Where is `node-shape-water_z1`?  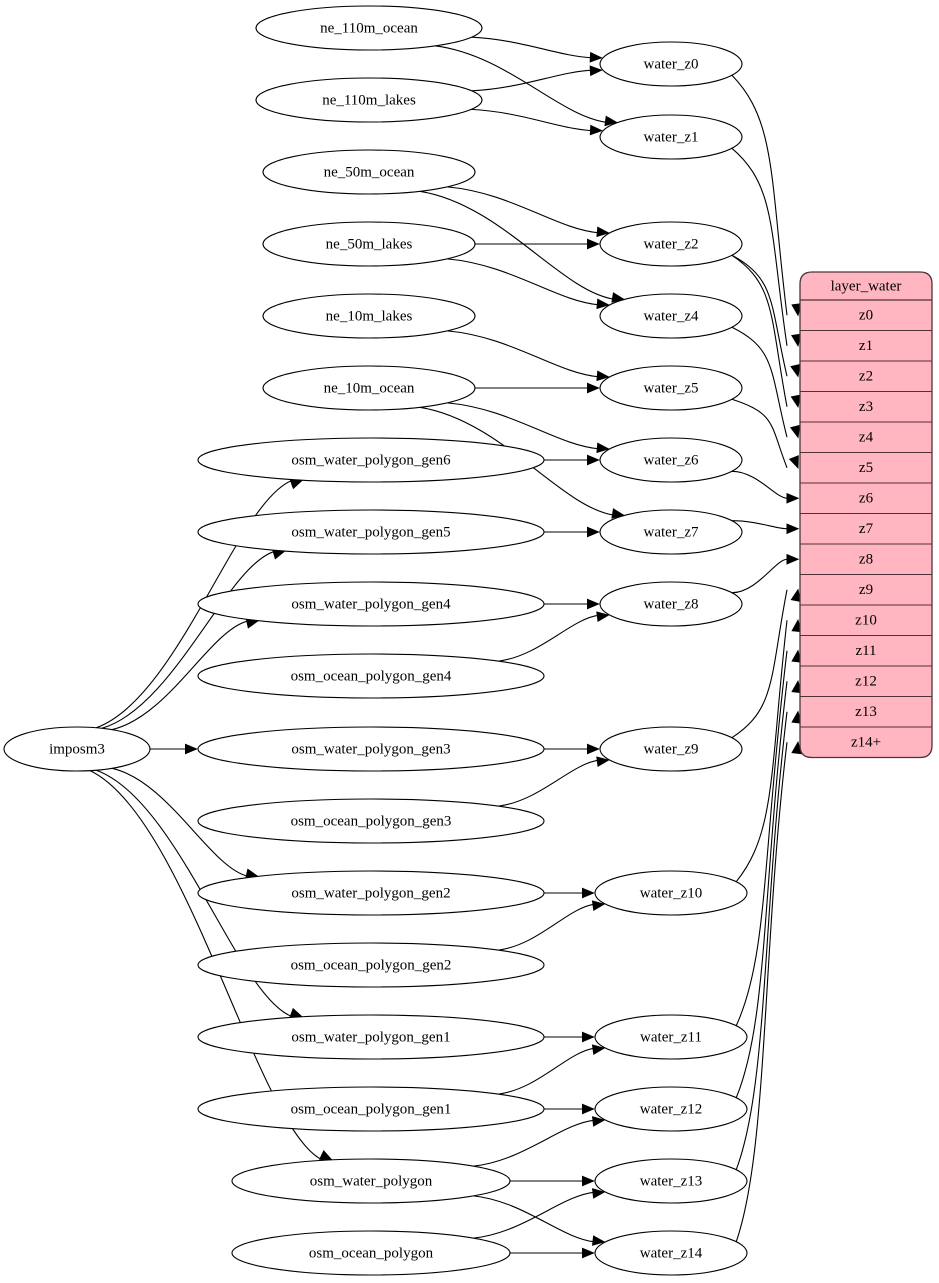
node-shape-water_z1 is located at coordinates (671, 137).